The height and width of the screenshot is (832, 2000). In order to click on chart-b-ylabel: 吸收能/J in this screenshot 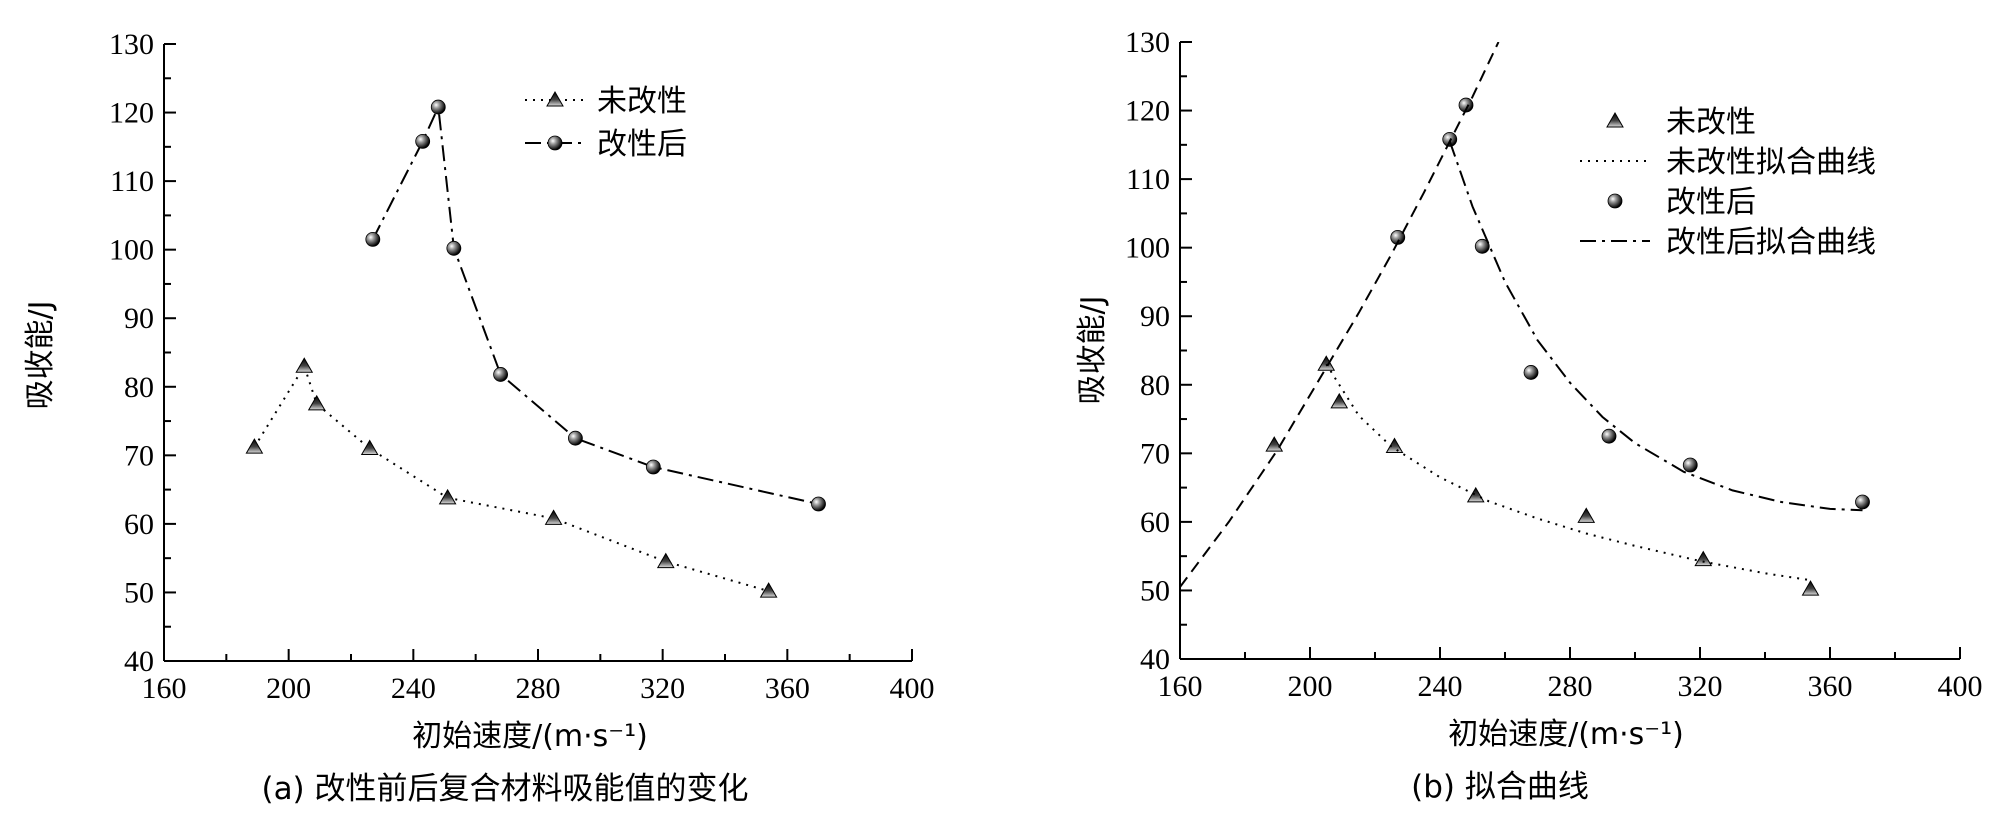, I will do `click(1092, 350)`.